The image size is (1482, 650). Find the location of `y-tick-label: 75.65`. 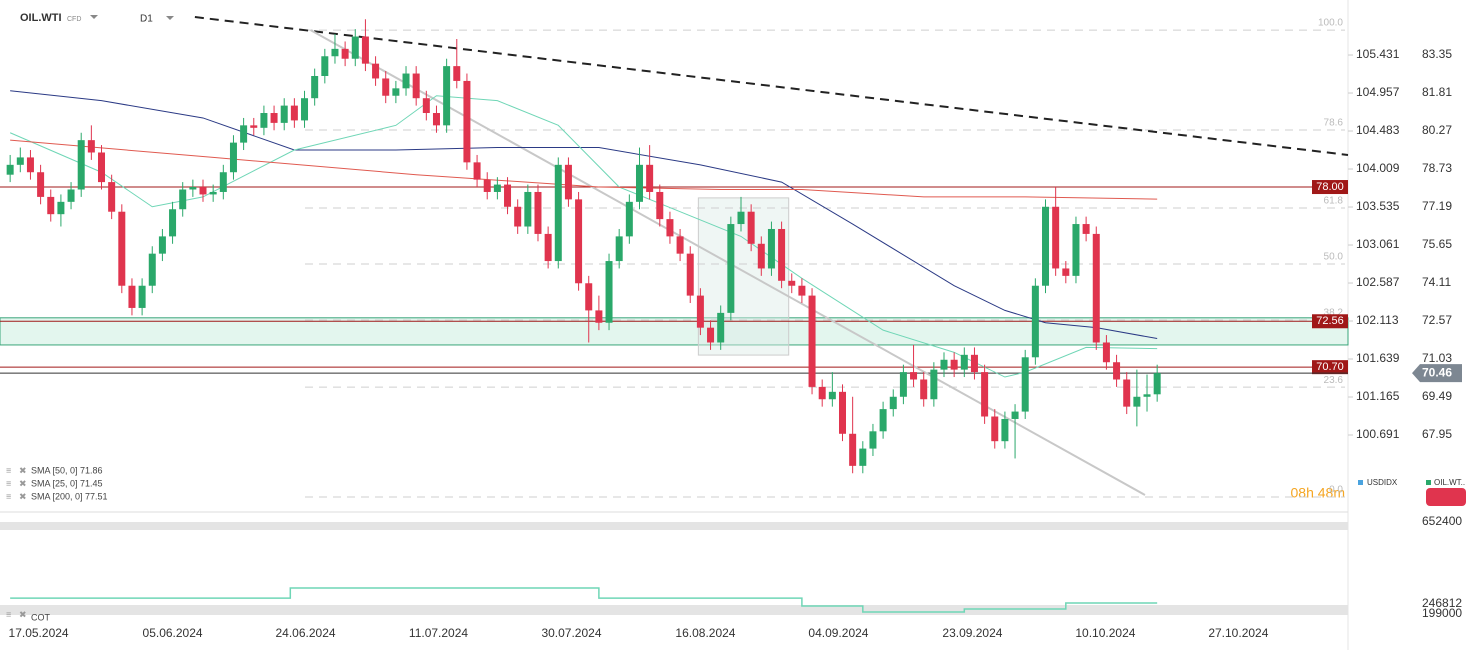

y-tick-label: 75.65 is located at coordinates (1437, 244).